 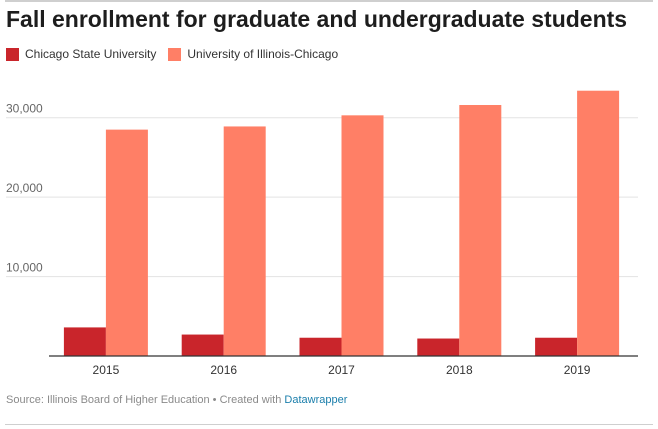 What do you see at coordinates (202, 345) in the screenshot?
I see `bar-chicago-state-2016` at bounding box center [202, 345].